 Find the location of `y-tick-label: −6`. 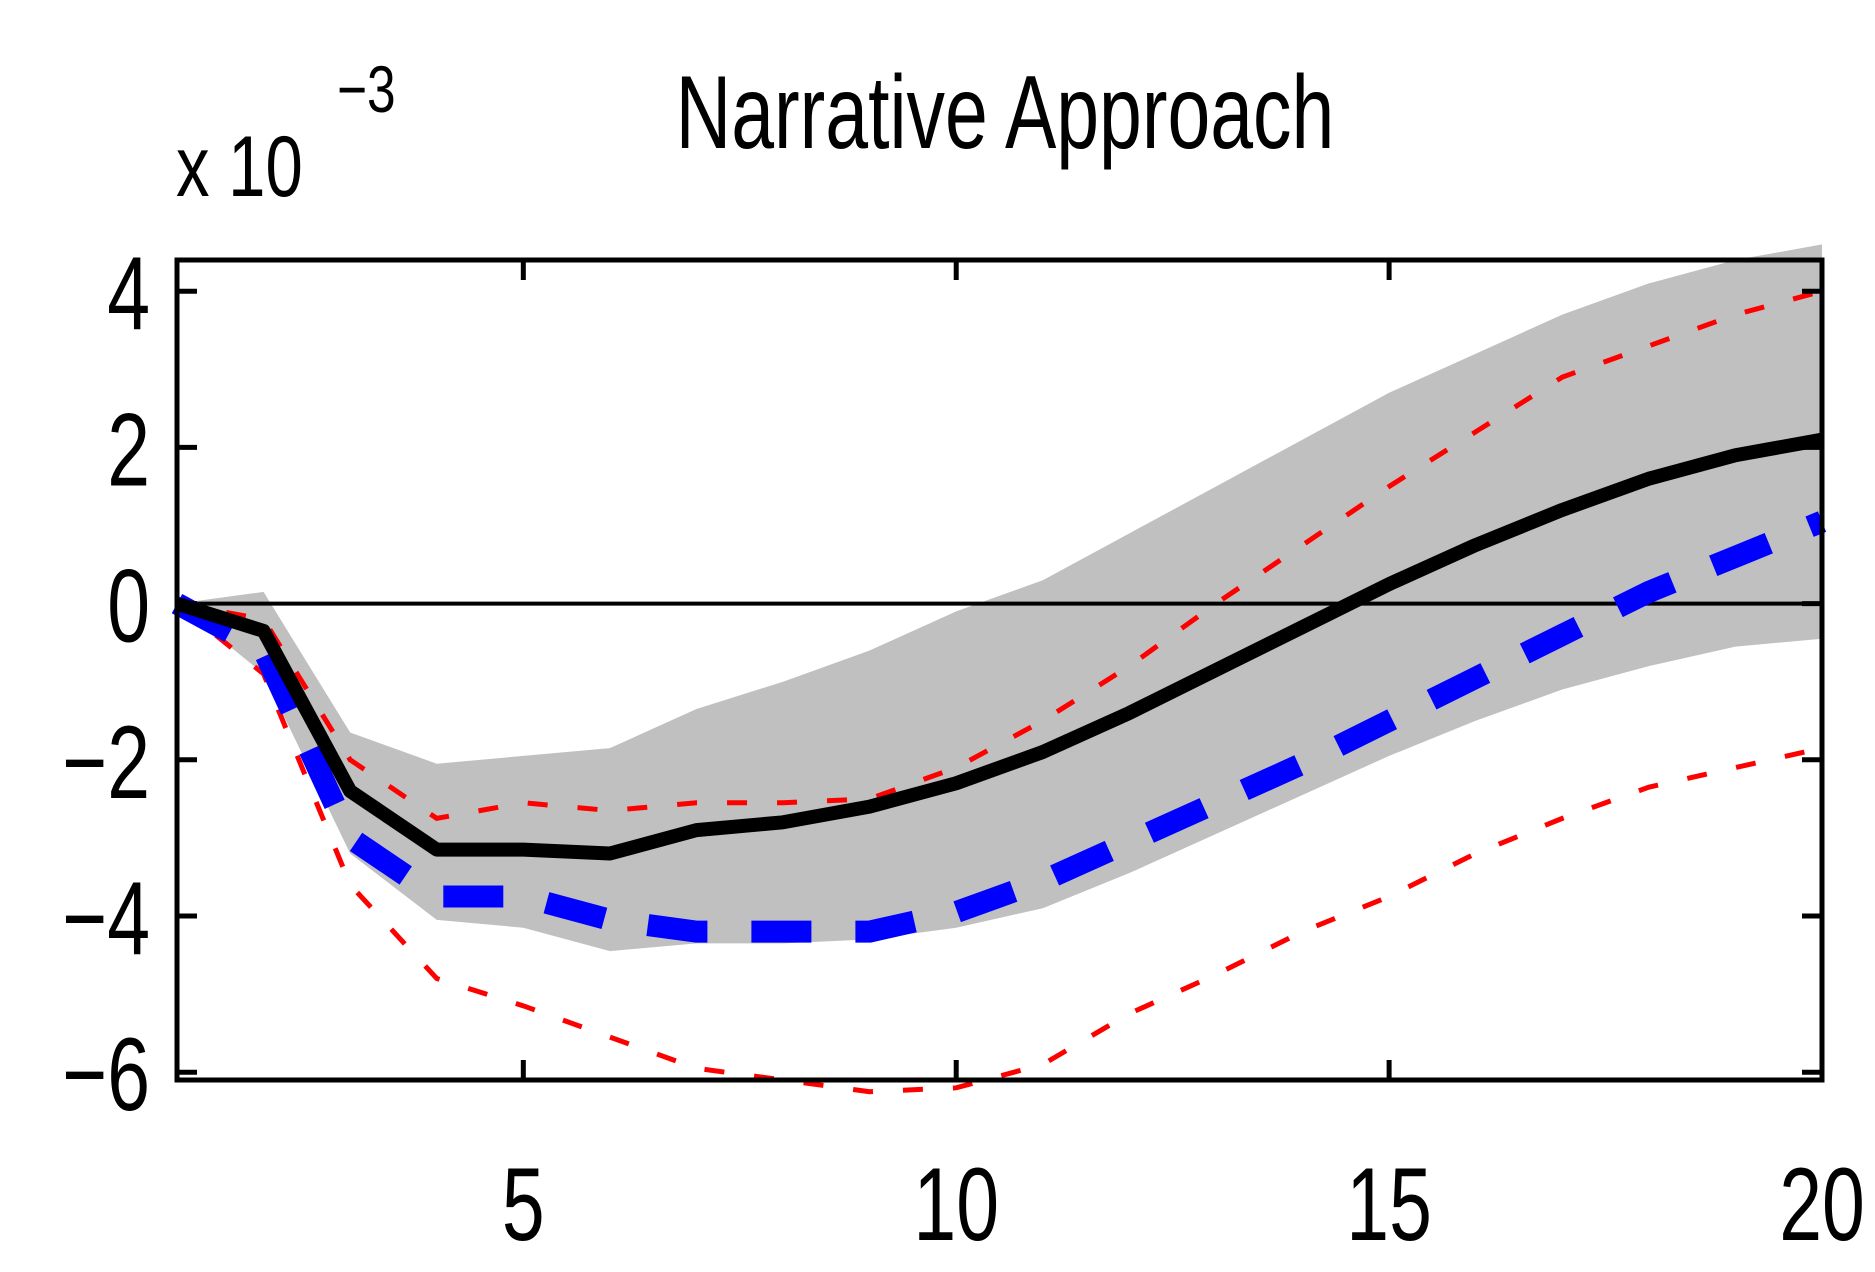

y-tick-label: −6 is located at coordinates (106, 1075).